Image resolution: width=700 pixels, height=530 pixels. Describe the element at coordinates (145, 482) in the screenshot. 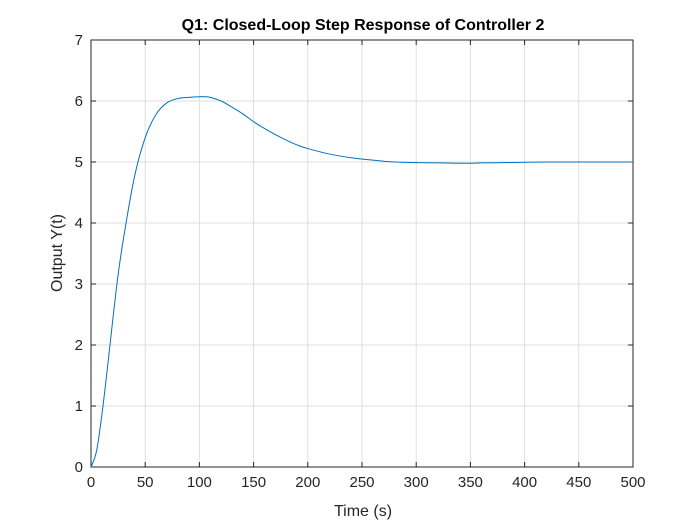

I see `x-tick-label: 50` at that location.